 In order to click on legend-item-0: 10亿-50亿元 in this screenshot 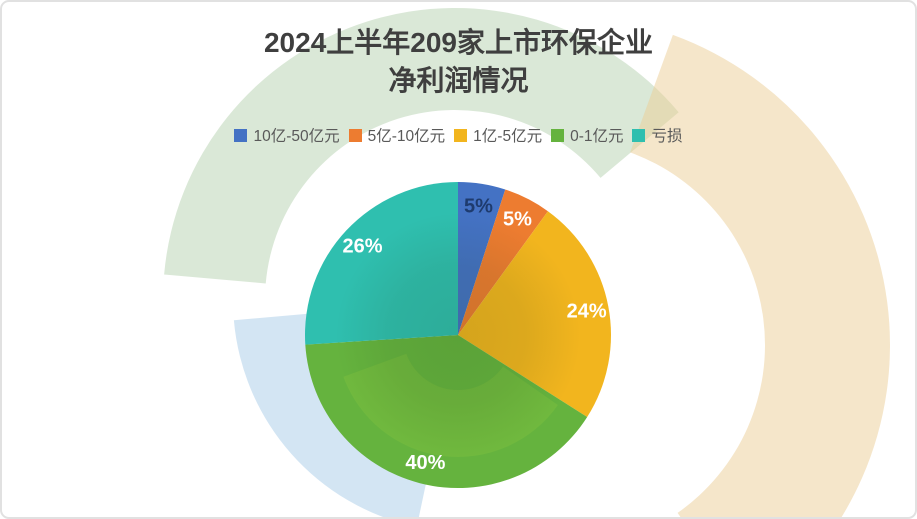, I will do `click(287, 135)`.